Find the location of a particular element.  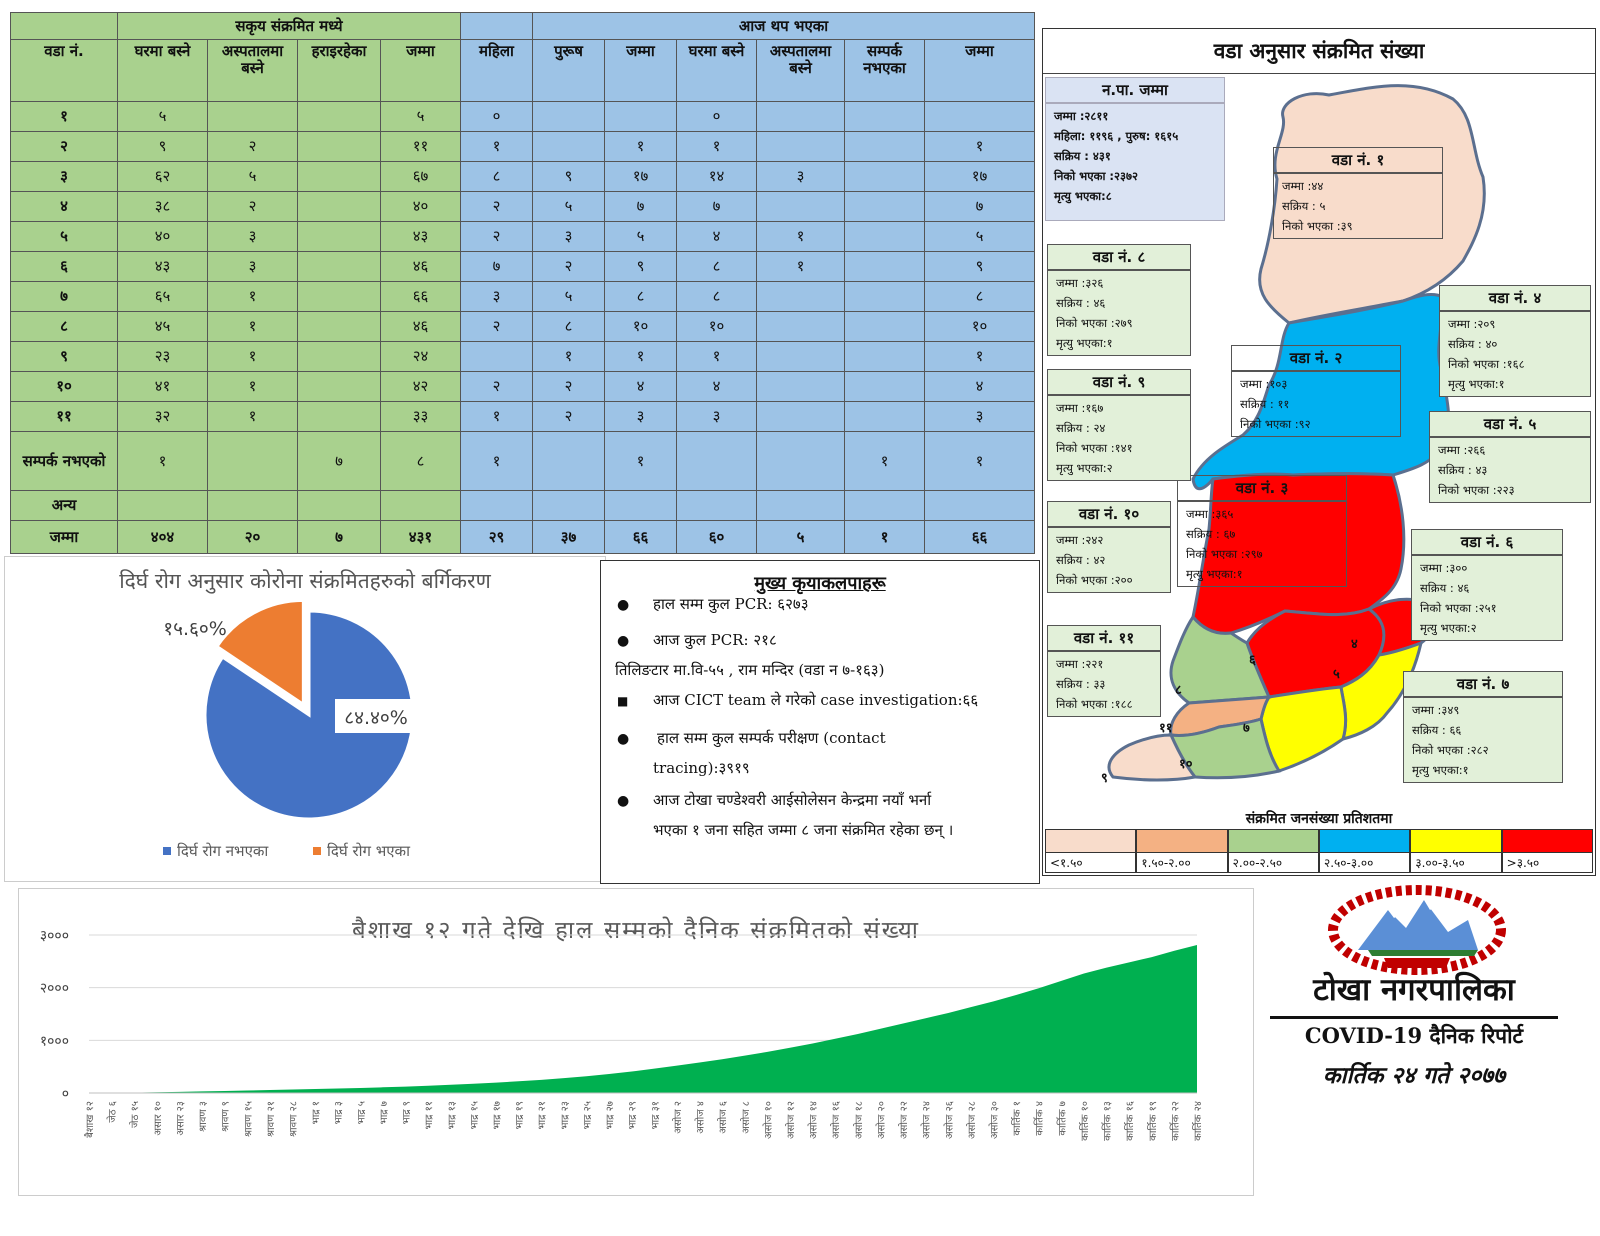

x-tick-label: कार्तिक १९ is located at coordinates (1153, 1121).